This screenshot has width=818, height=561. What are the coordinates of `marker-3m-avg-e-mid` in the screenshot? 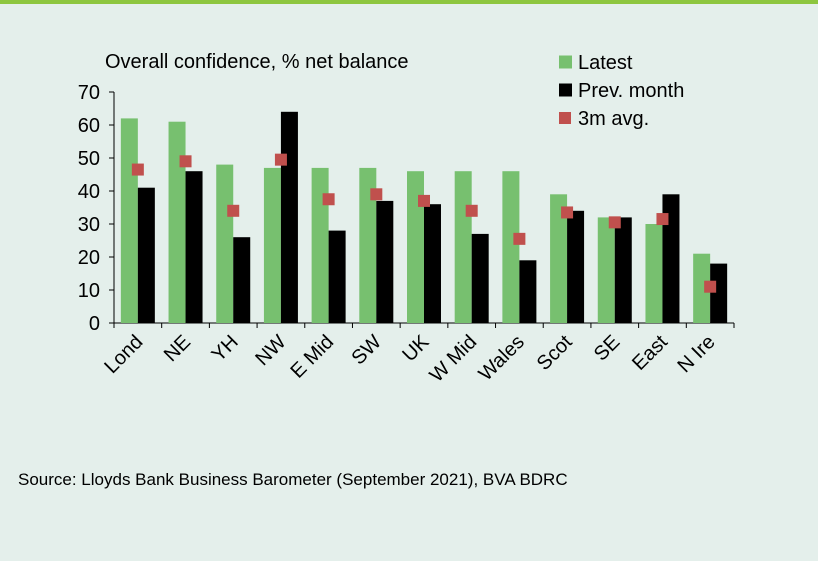 It's located at (328, 199).